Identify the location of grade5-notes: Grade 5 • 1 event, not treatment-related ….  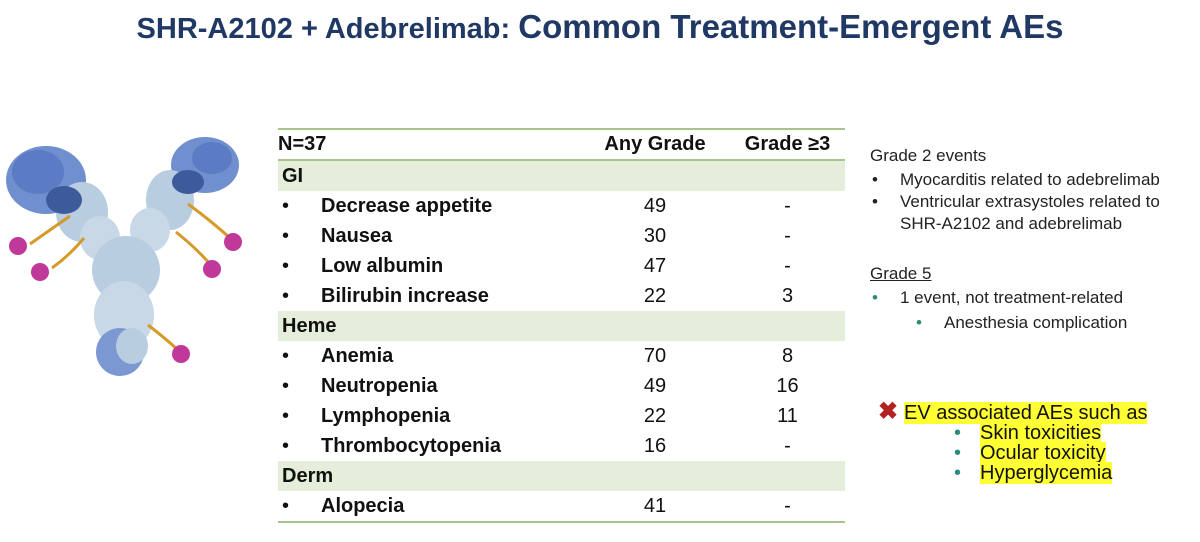
(1035, 299).